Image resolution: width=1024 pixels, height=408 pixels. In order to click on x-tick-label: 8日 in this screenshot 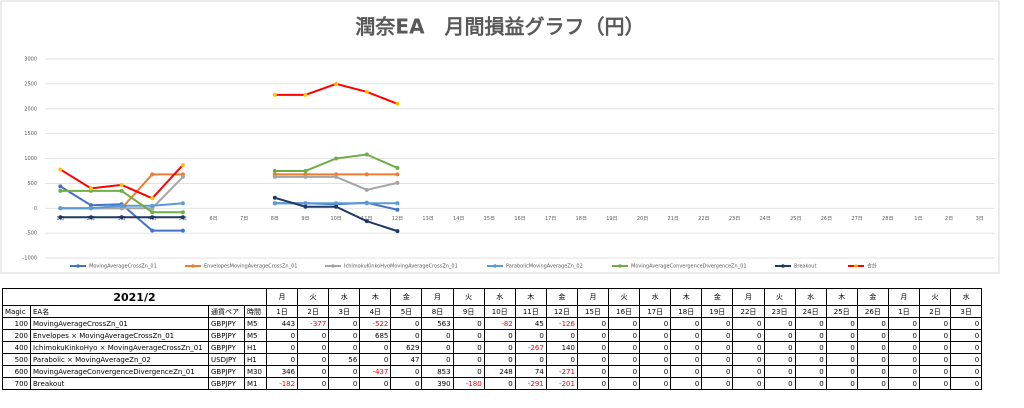, I will do `click(275, 219)`.